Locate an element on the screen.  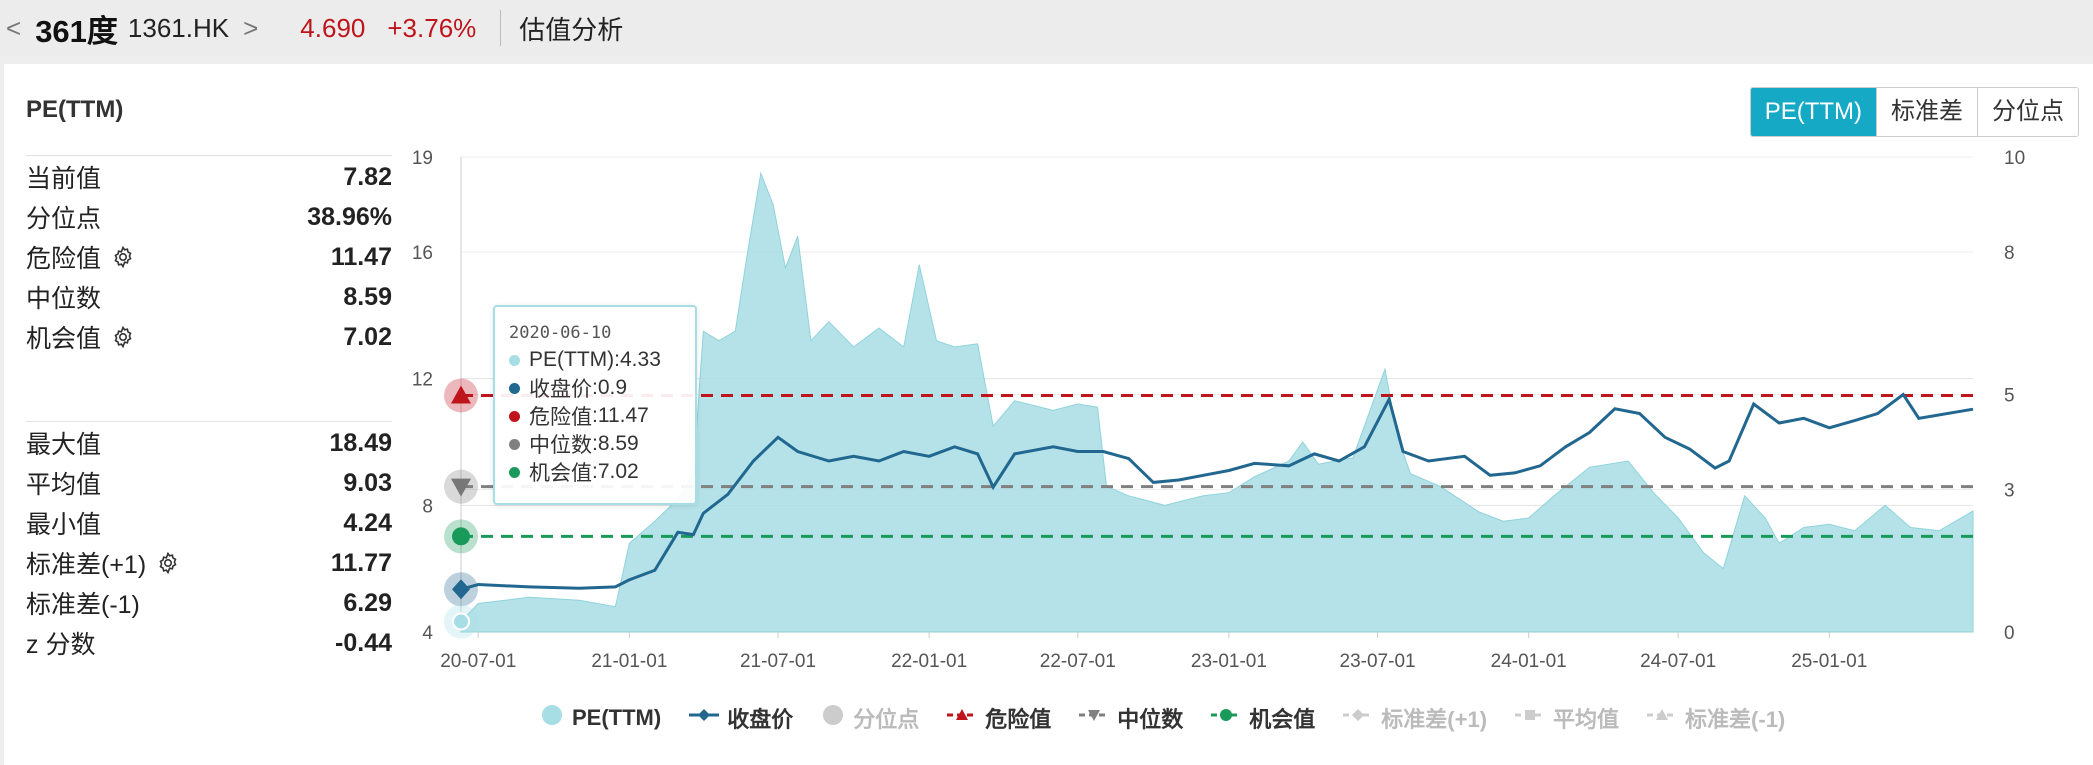
legend-item: PE(TTM) is located at coordinates (600, 718).